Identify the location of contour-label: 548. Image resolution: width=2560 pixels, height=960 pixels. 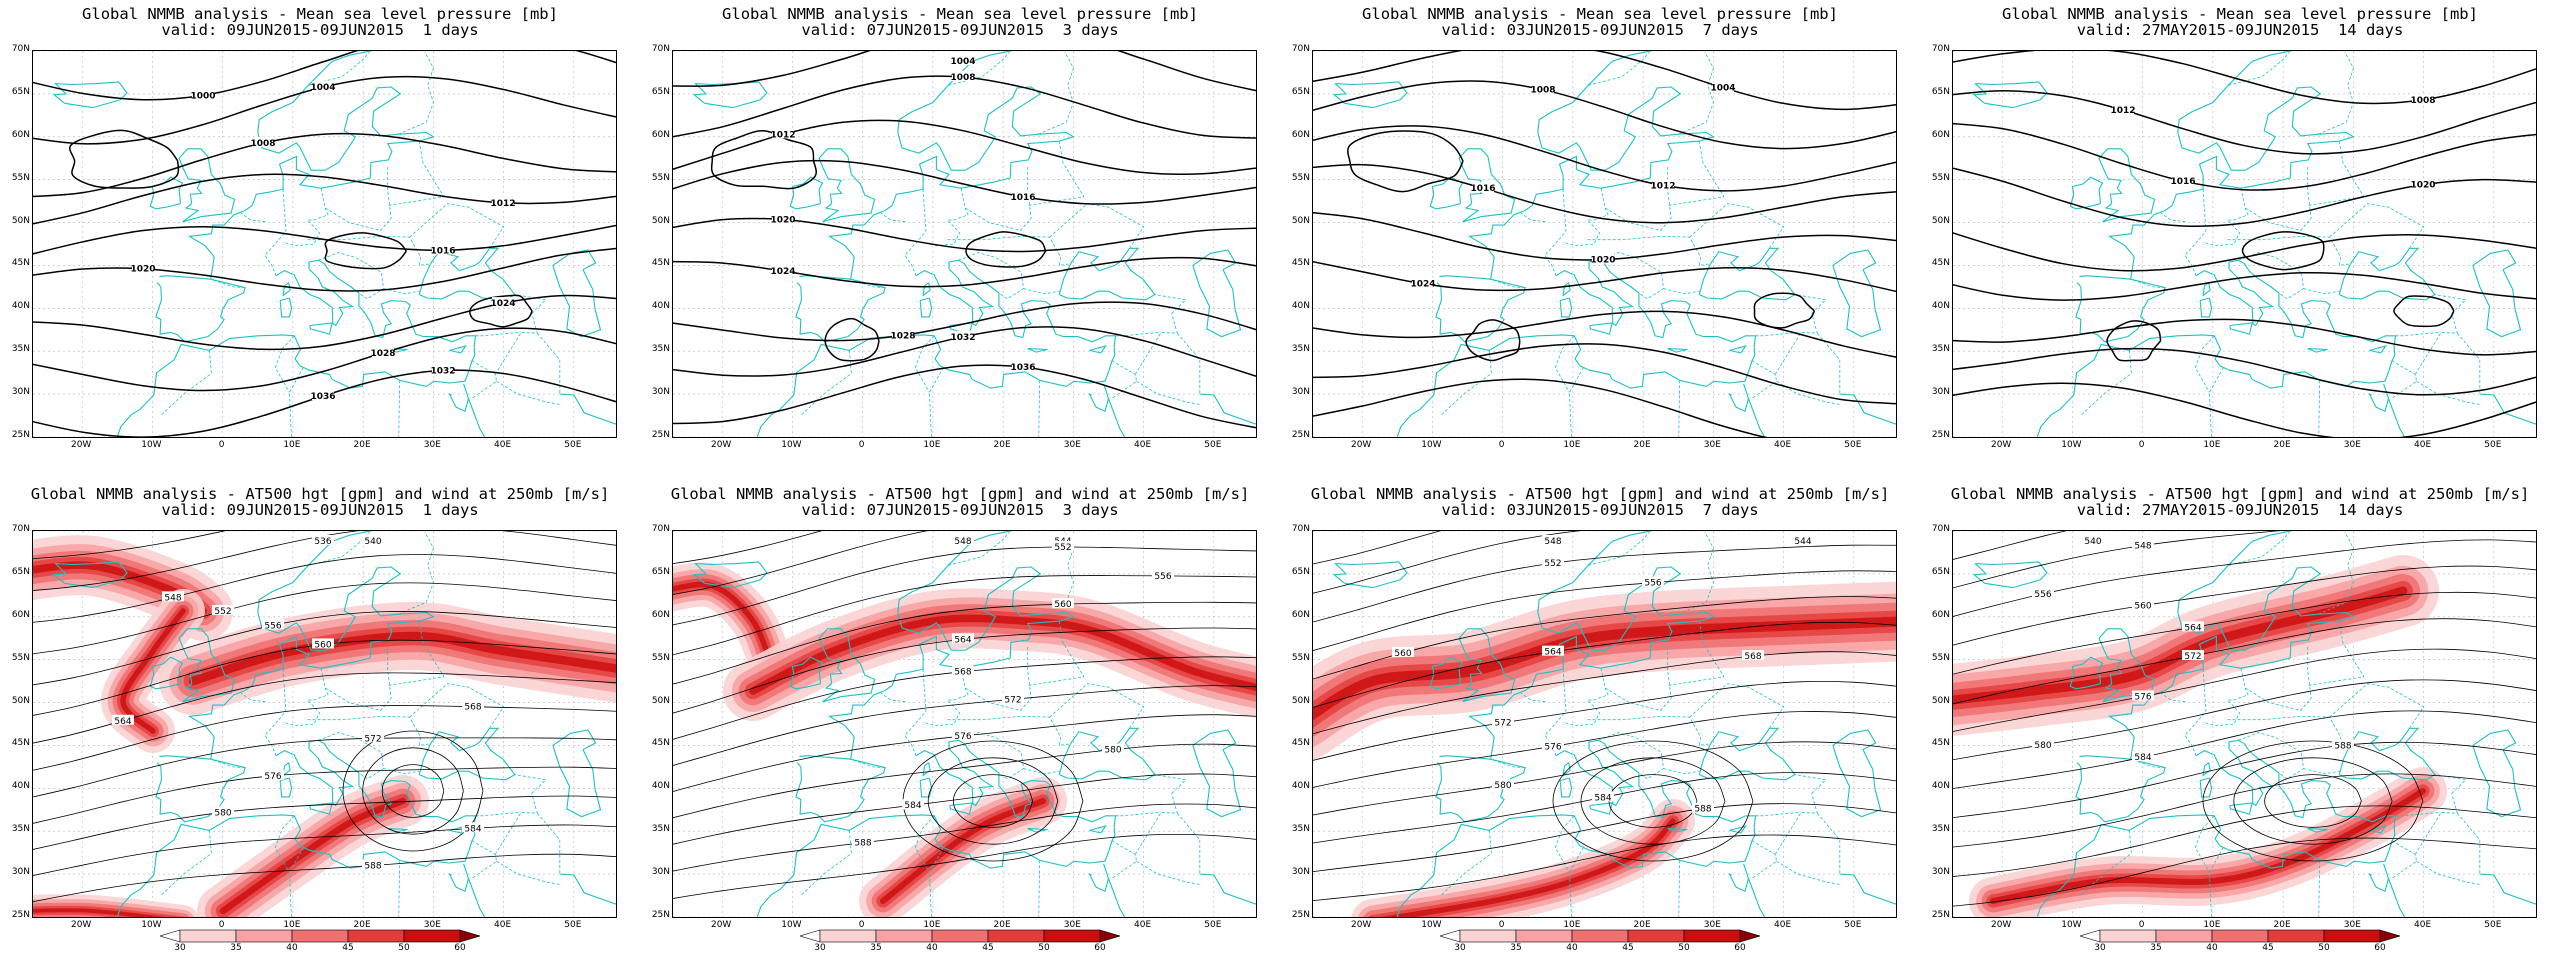
(2142, 547).